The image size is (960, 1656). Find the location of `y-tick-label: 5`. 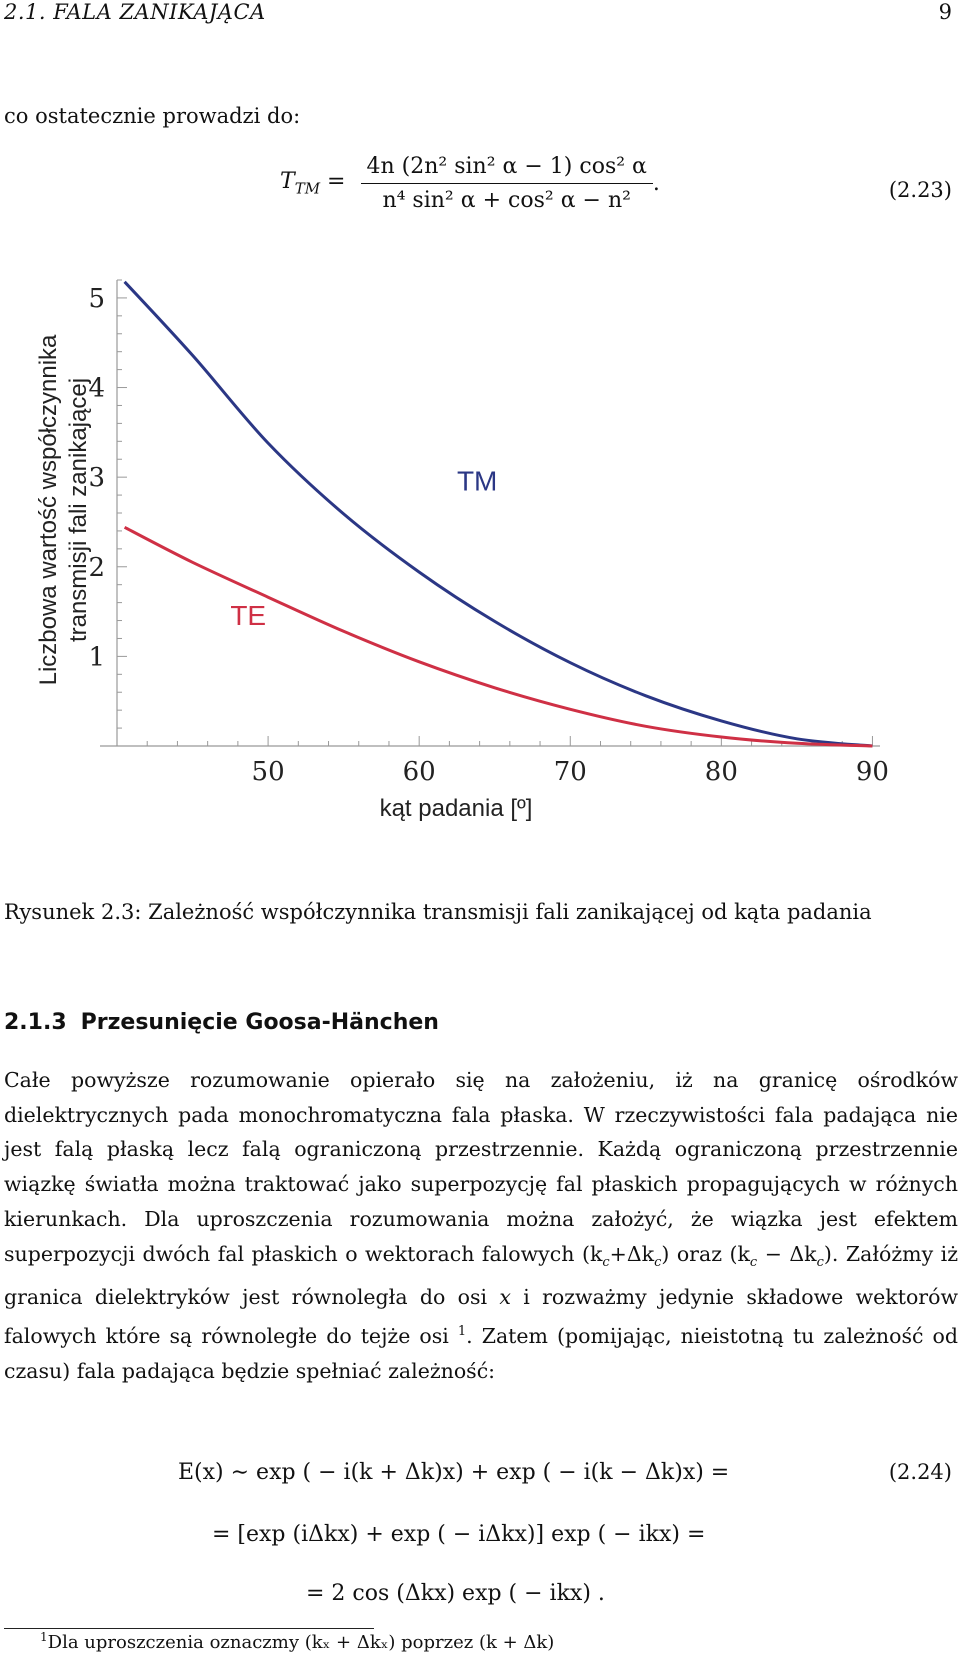

y-tick-label: 5 is located at coordinates (96, 299).